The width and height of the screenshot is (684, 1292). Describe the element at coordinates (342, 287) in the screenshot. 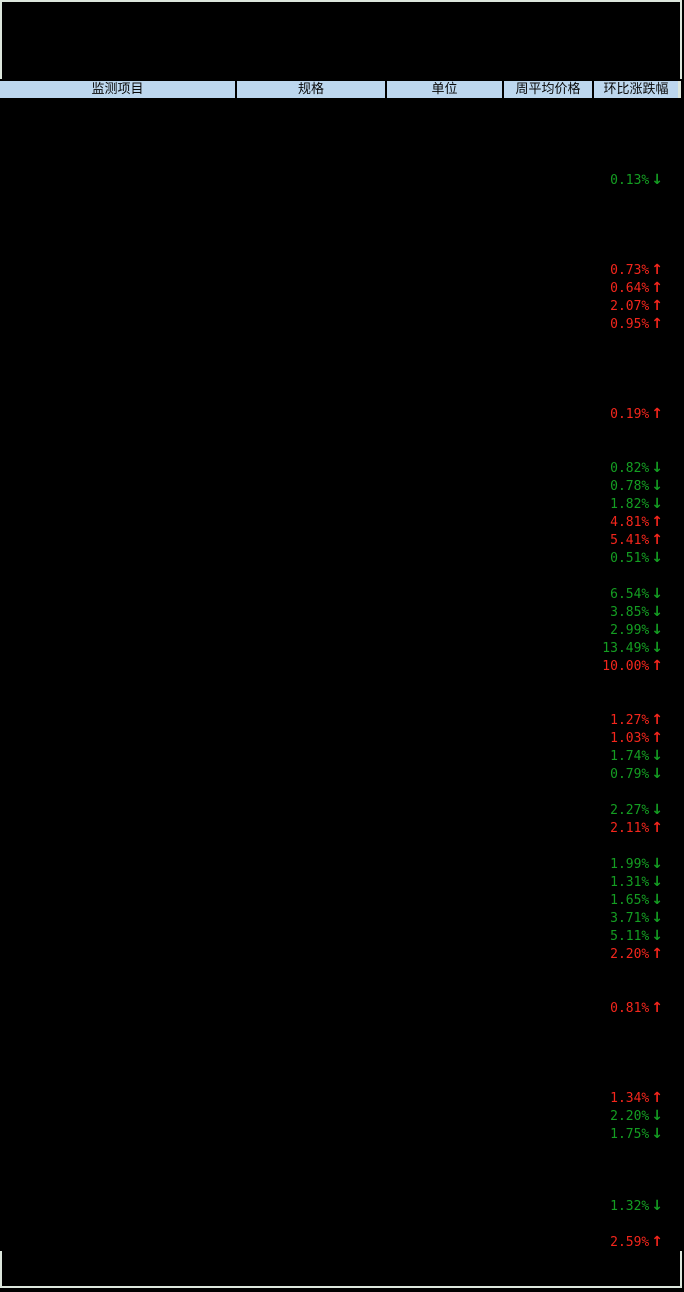

I see `table-row: 0.64% ↑` at that location.